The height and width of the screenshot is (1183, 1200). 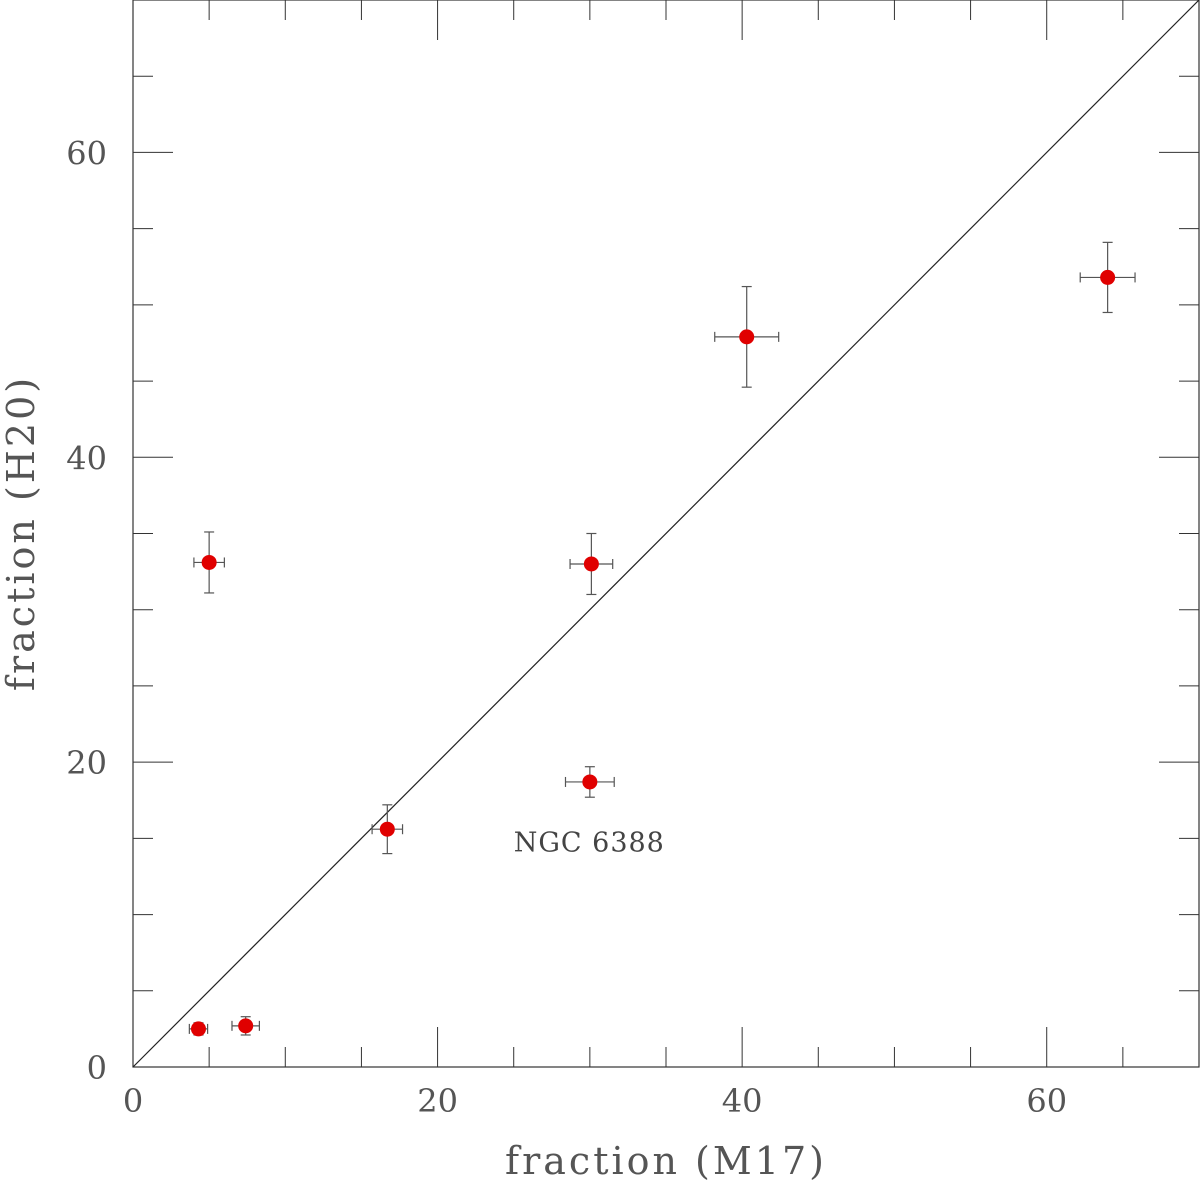 I want to click on y-axis-label: fraction (H20), so click(x=21, y=533).